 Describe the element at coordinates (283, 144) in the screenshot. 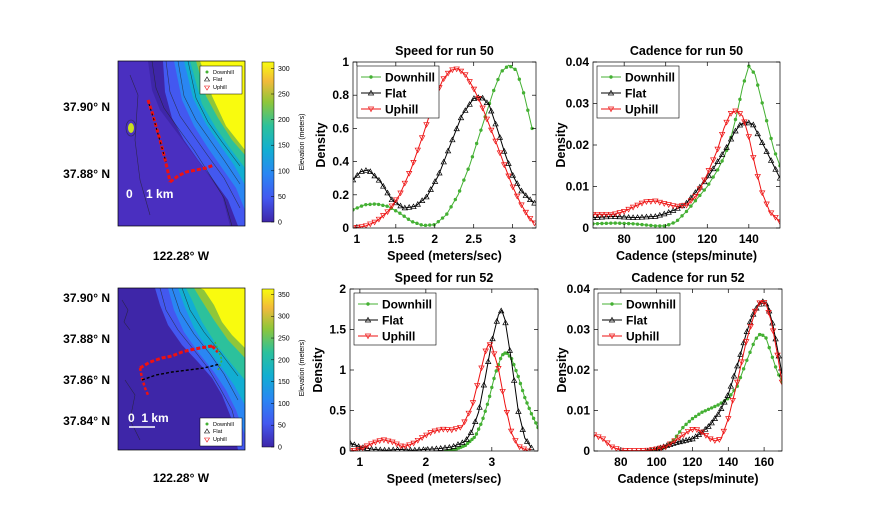

I see `colorbar: 300 250 200 150 100 50 0 Elevation (meters)` at that location.